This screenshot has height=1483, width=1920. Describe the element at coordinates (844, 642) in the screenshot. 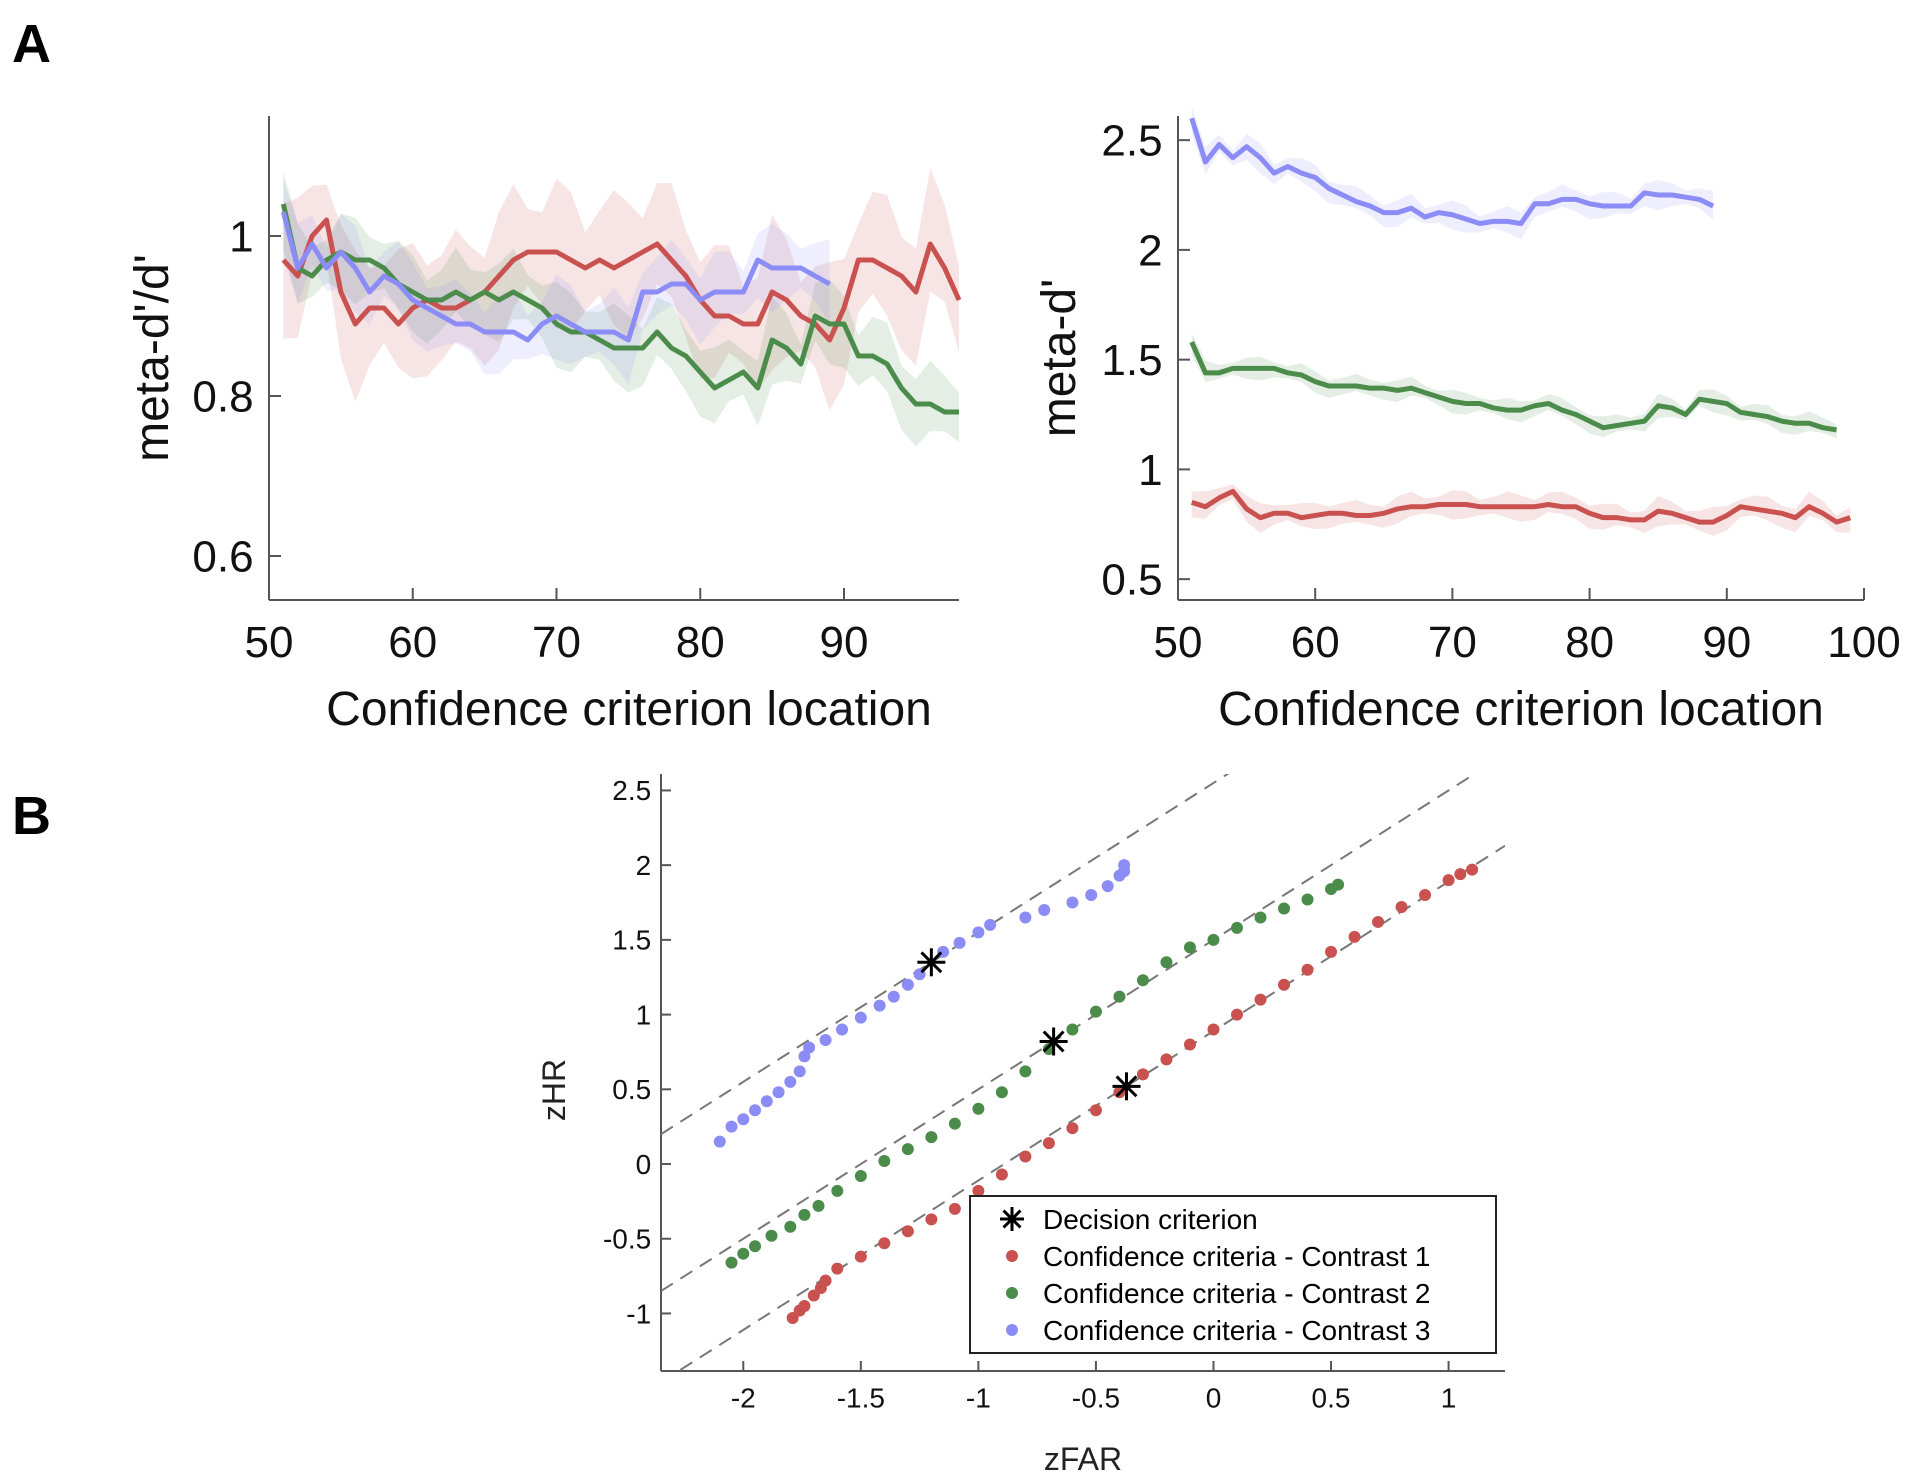

I see `x-tick-label: 90` at that location.